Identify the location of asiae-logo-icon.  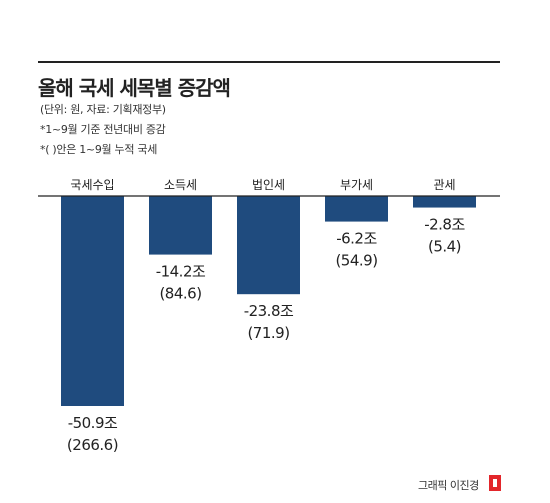
(495, 483).